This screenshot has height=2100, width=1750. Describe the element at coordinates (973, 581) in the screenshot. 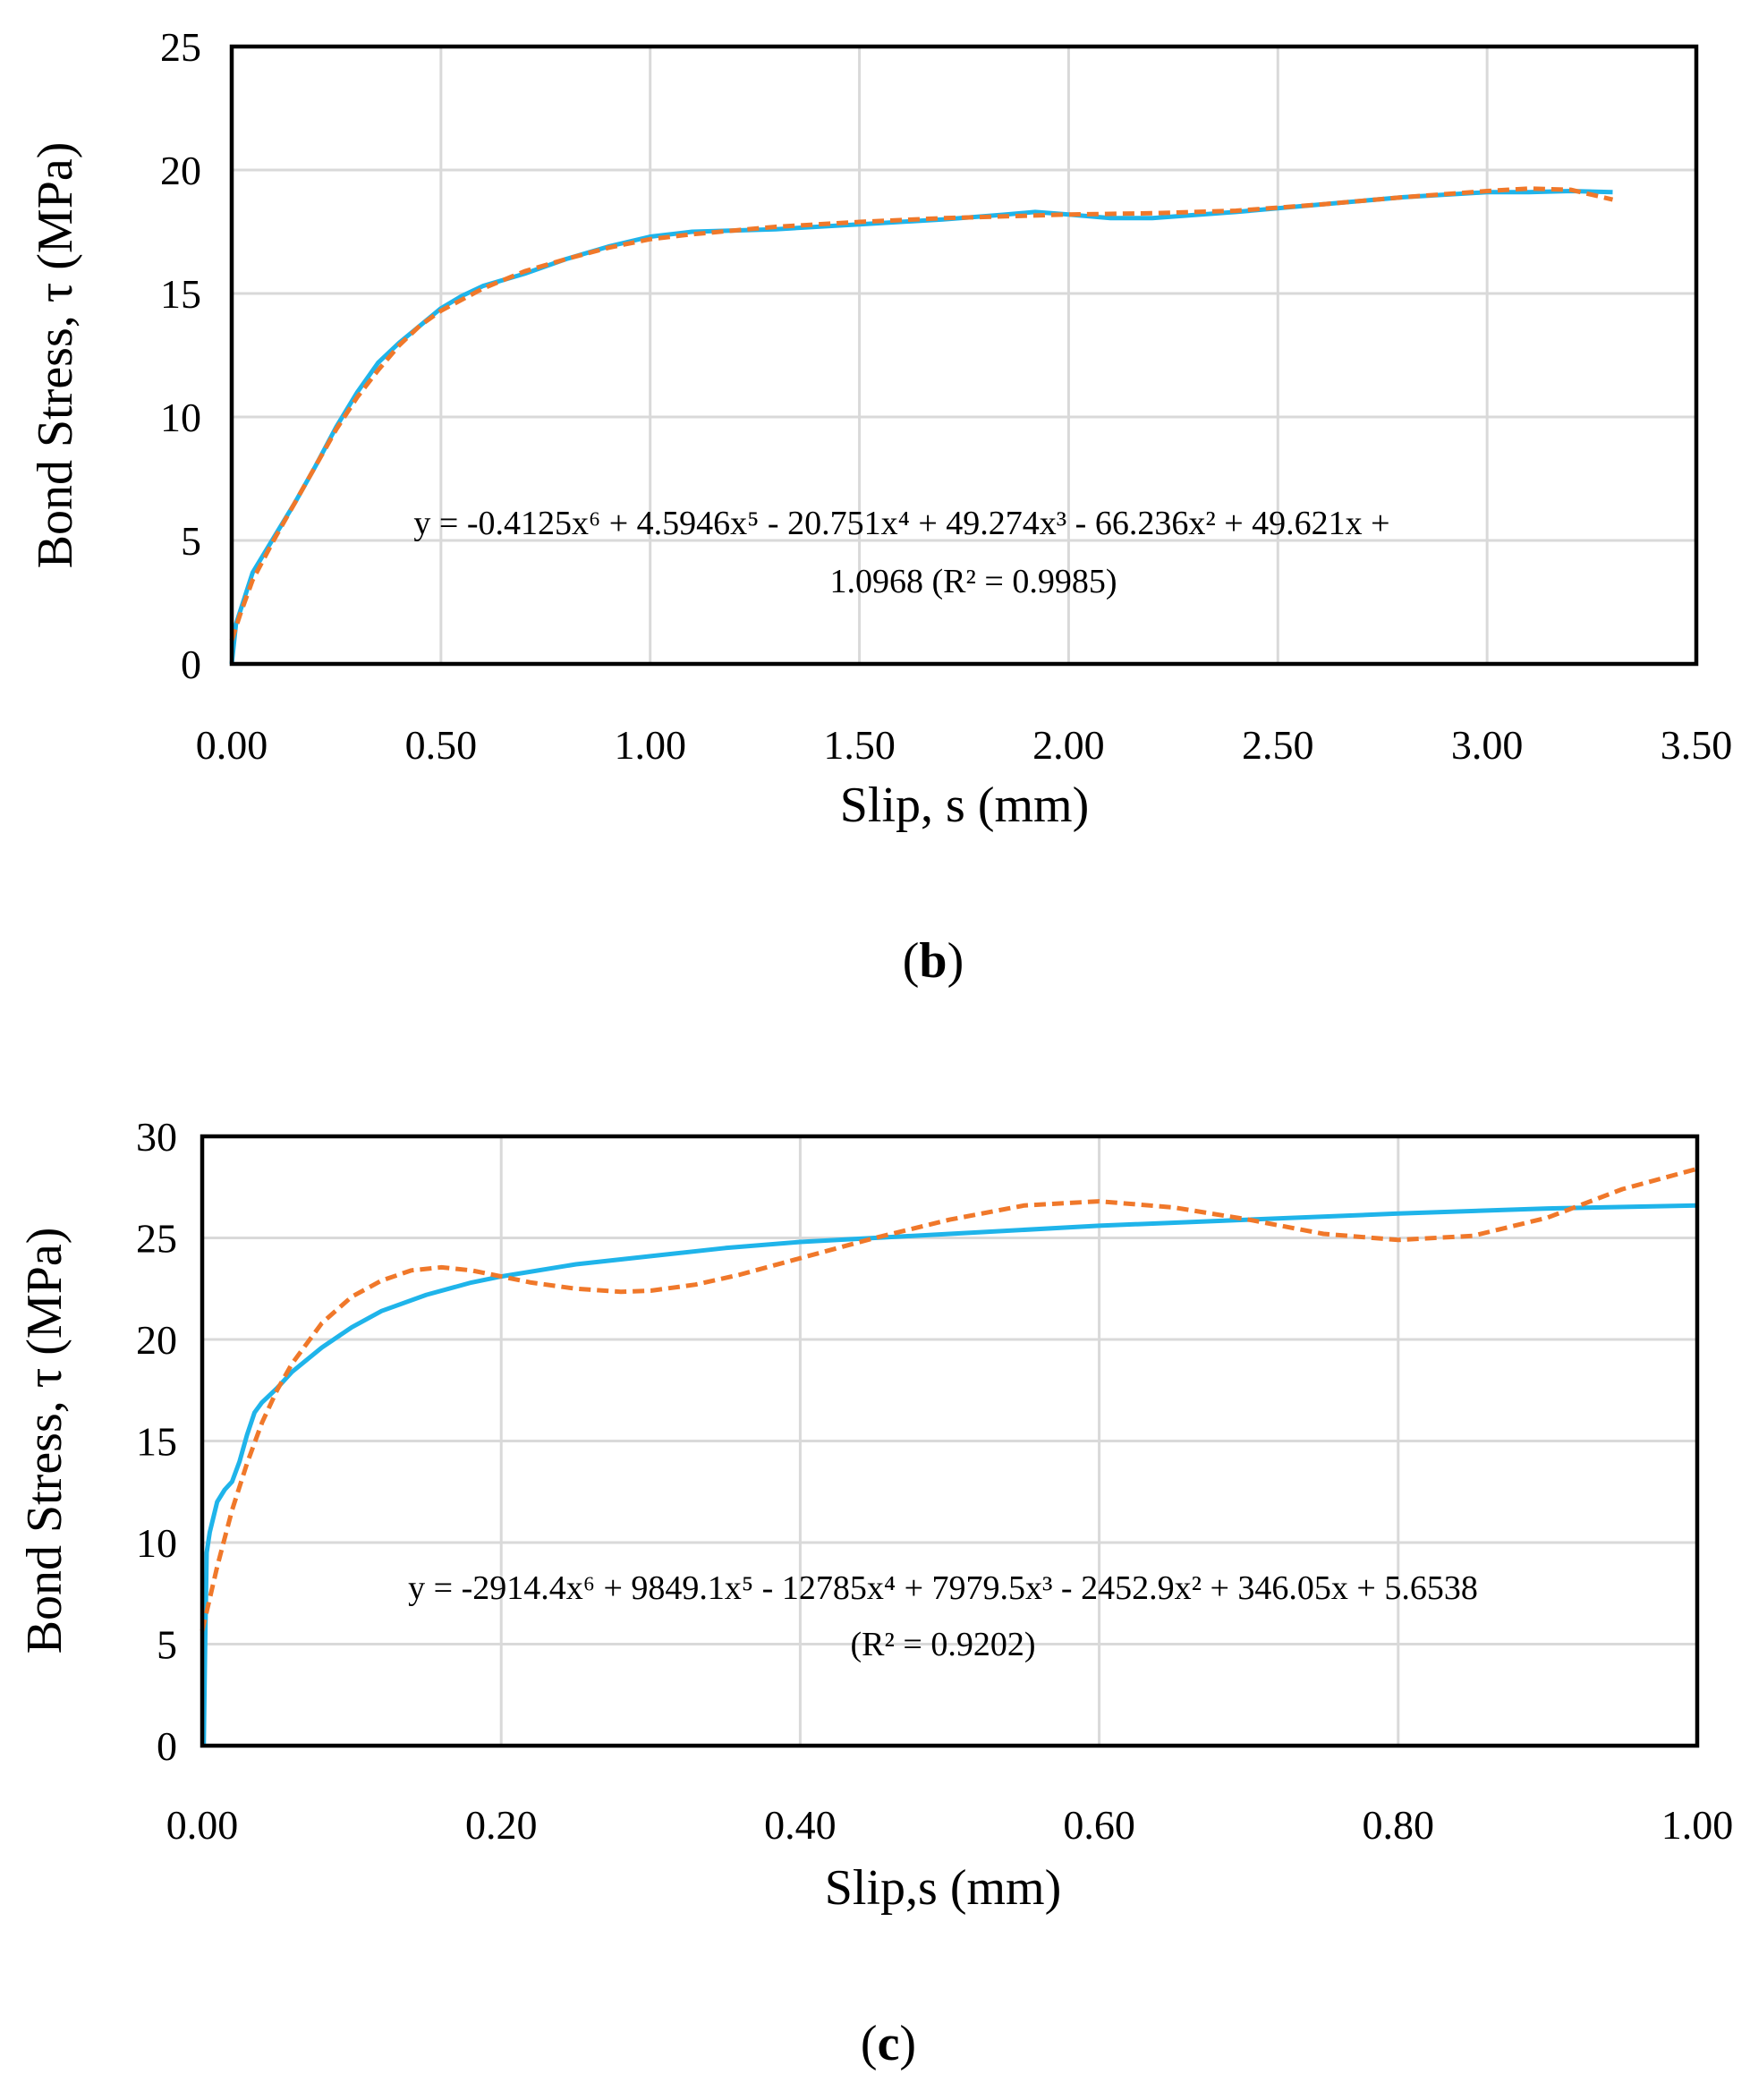

I see `chart-b-equation-line2: 1.0968 (R² = 0.9985)` at that location.